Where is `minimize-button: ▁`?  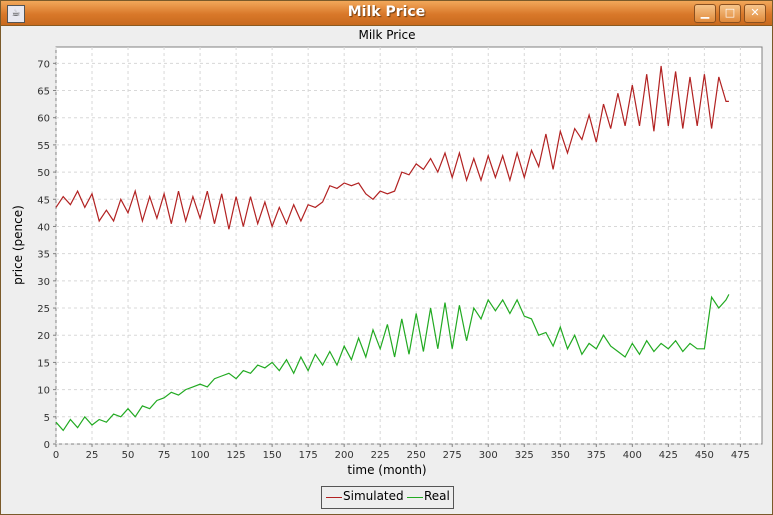 minimize-button: ▁ is located at coordinates (705, 13).